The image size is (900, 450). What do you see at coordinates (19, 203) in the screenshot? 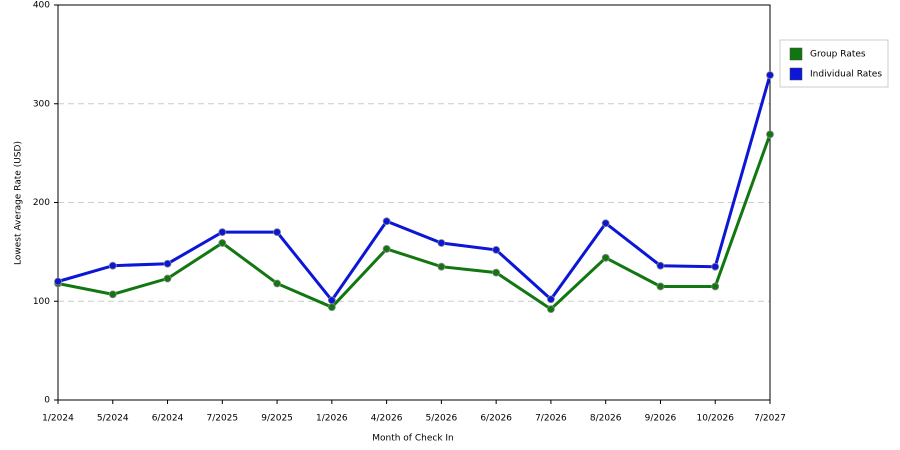
I see `y-axis-label: Lowest Average Rate (USD)` at bounding box center [19, 203].